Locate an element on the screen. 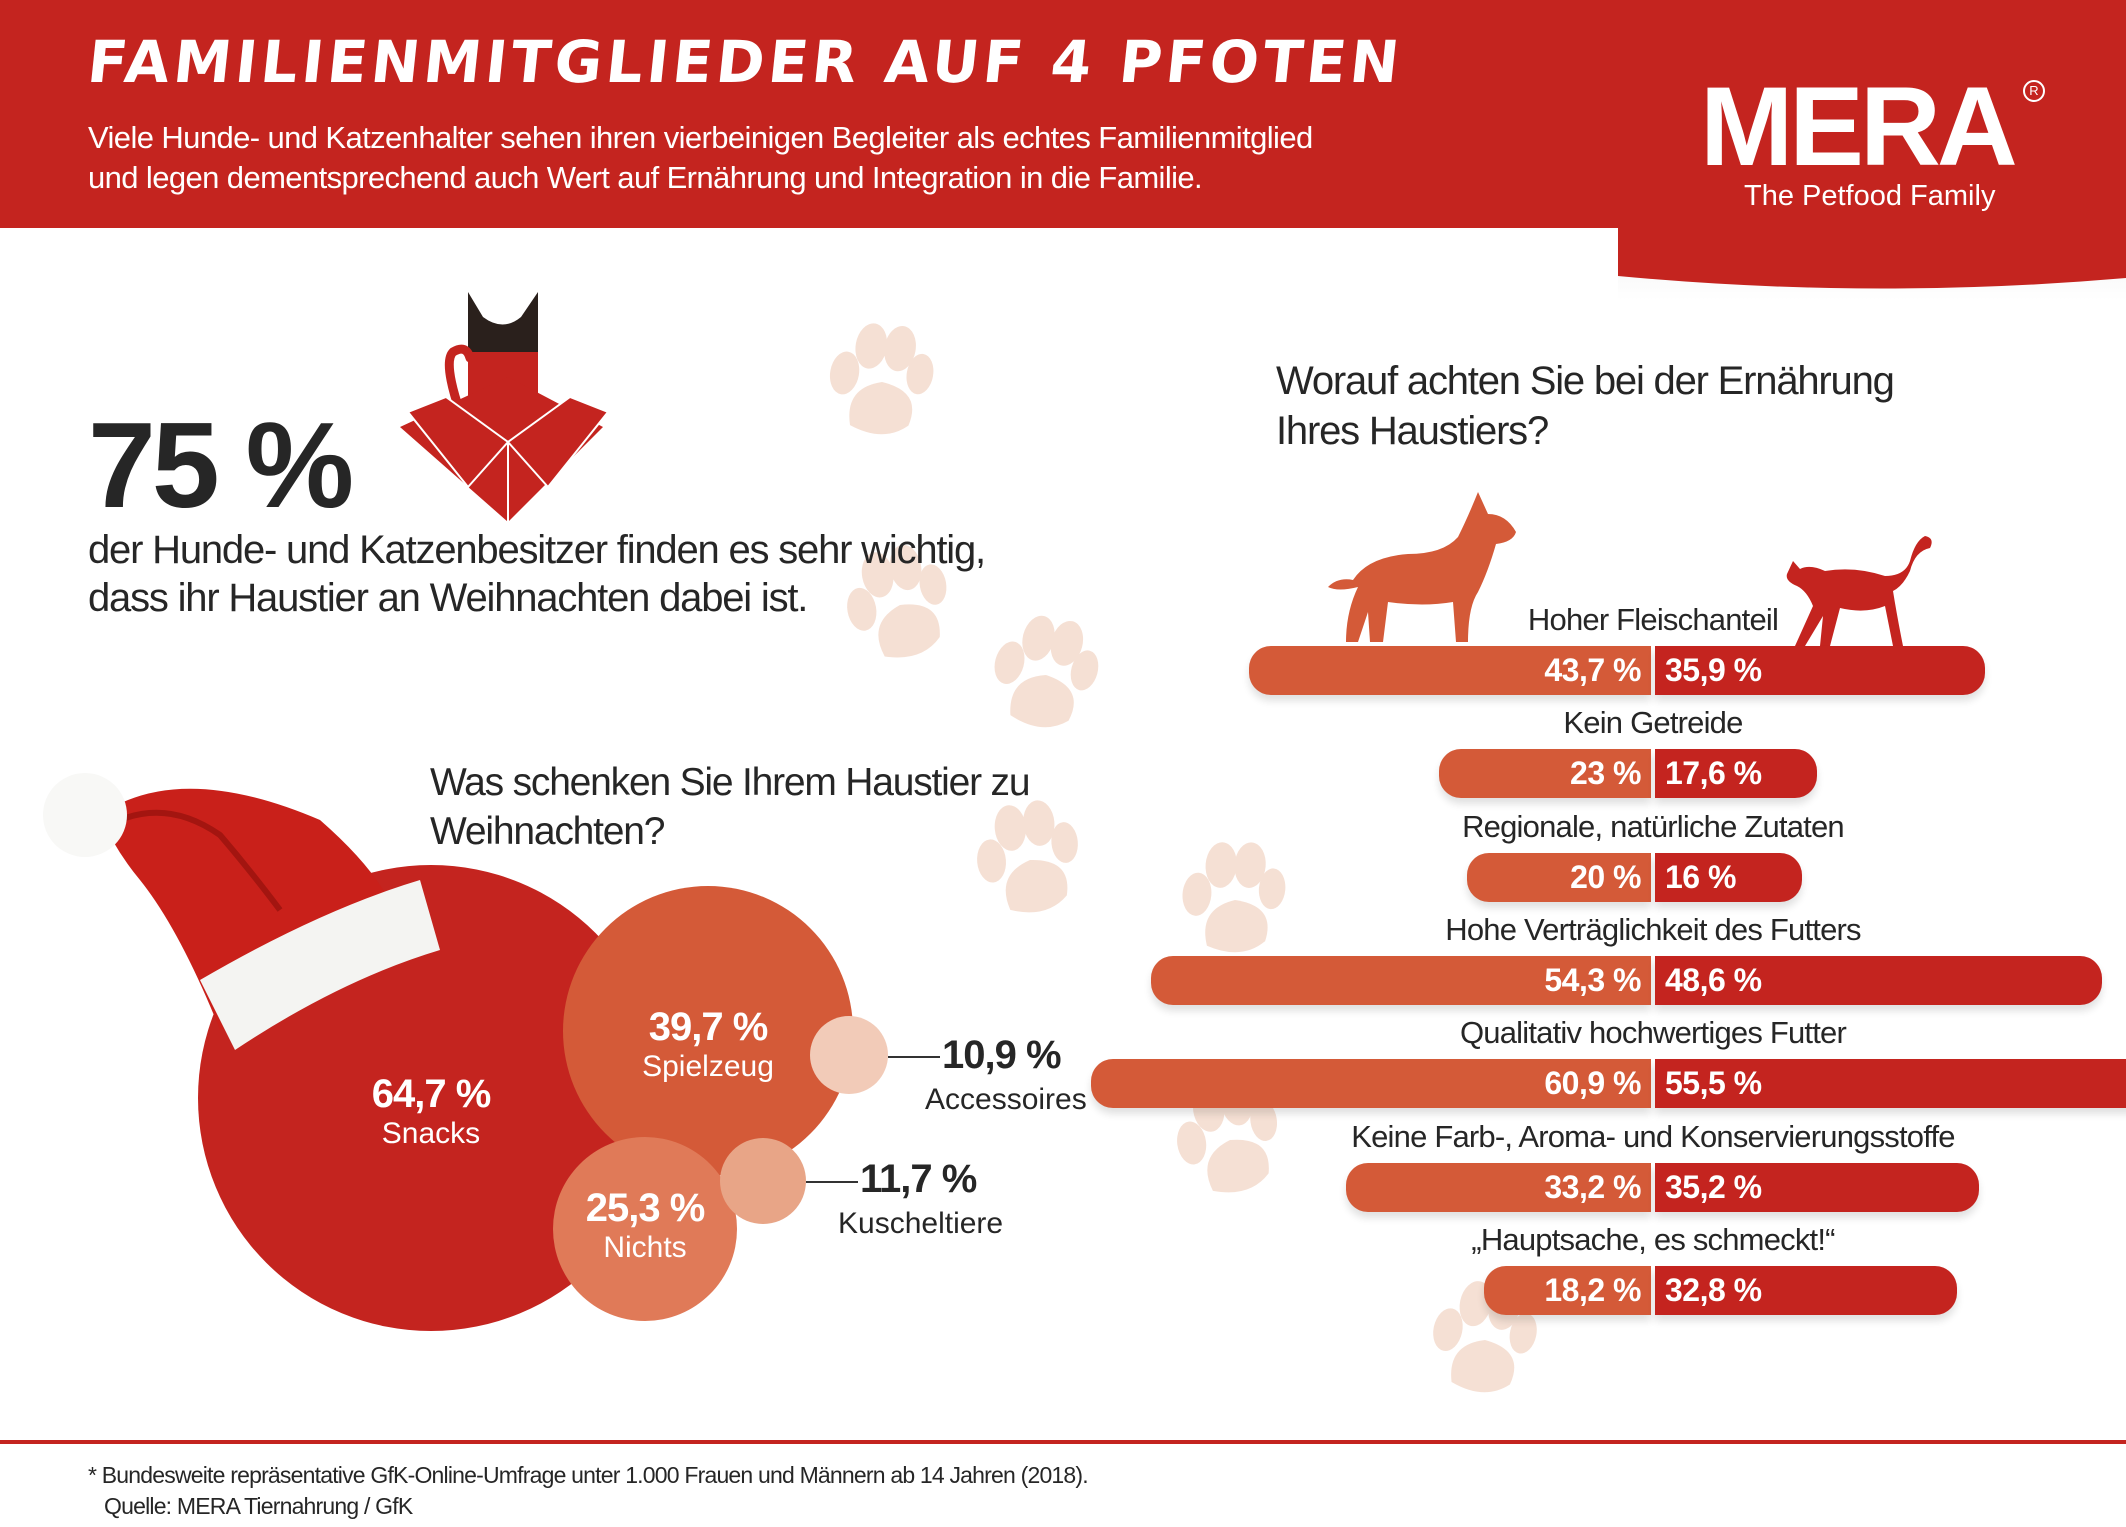 Image resolution: width=2126 pixels, height=1527 pixels. bar-row-label: Kein Getreide is located at coordinates (1653, 723).